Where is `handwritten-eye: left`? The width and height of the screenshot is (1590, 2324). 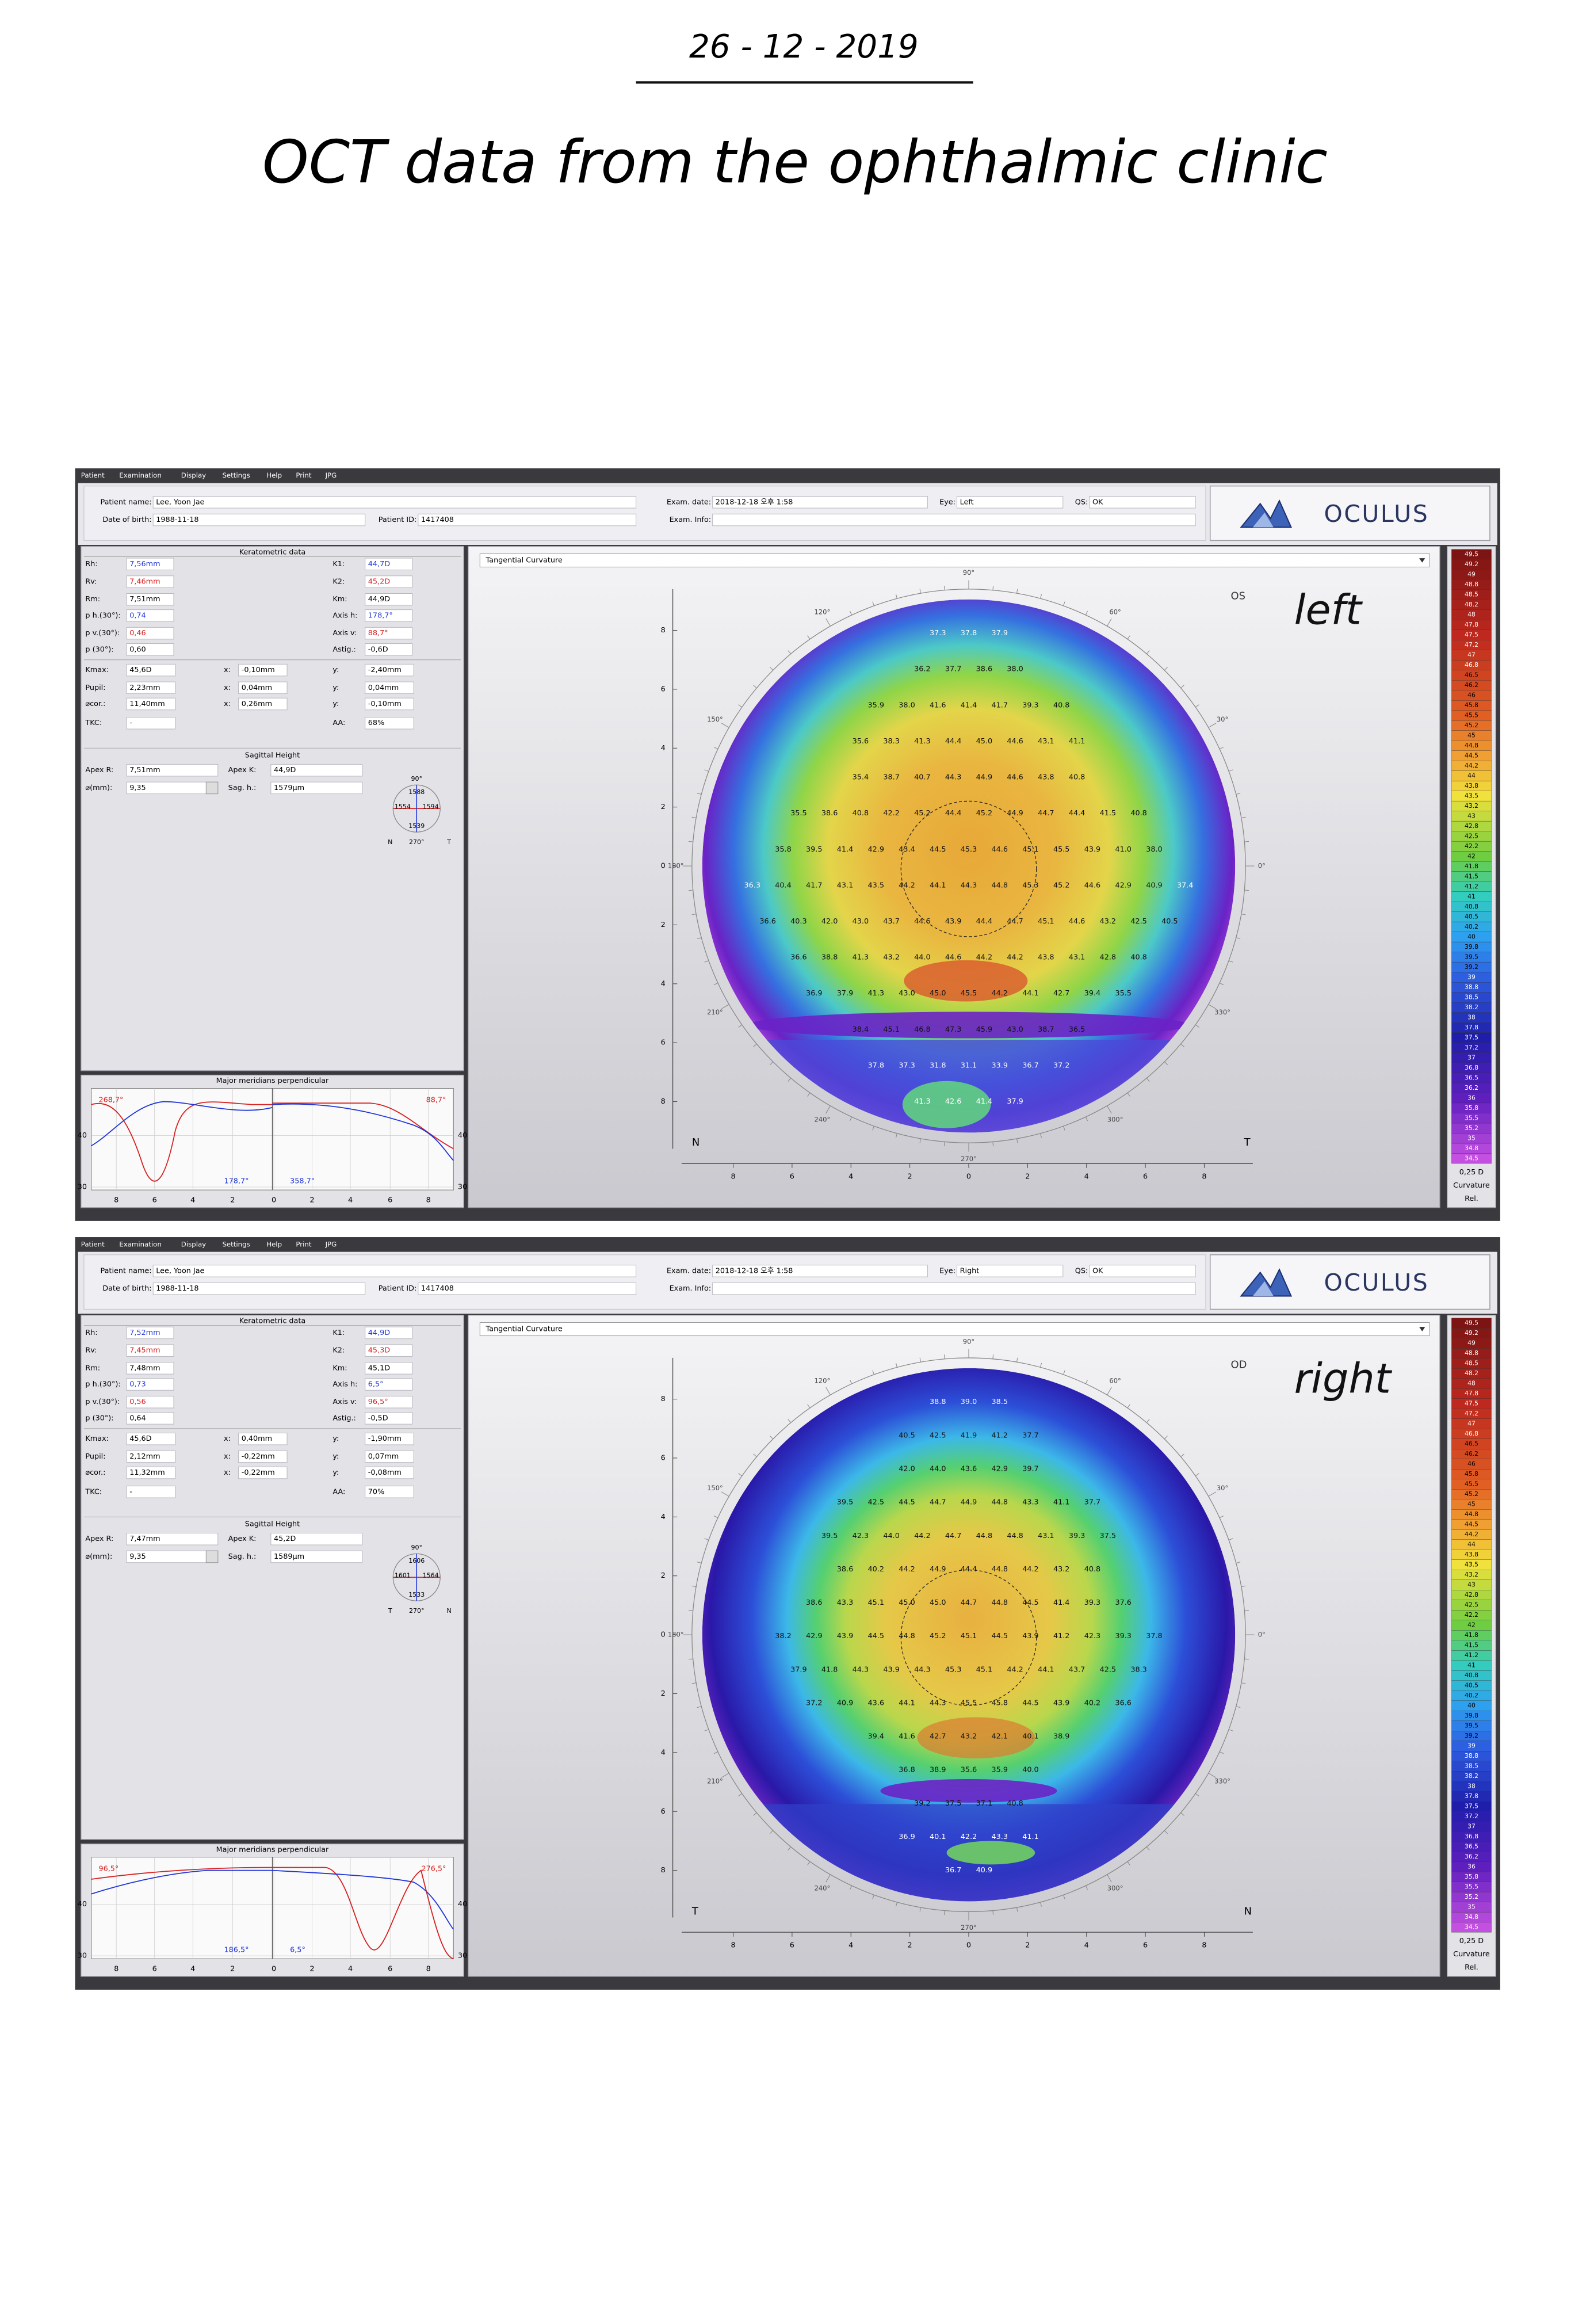
handwritten-eye: left is located at coordinates (1328, 610).